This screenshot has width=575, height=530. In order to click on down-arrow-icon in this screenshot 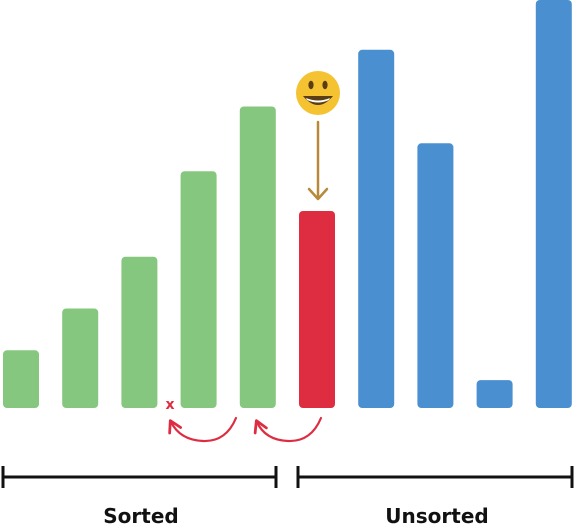, I will do `click(318, 160)`.